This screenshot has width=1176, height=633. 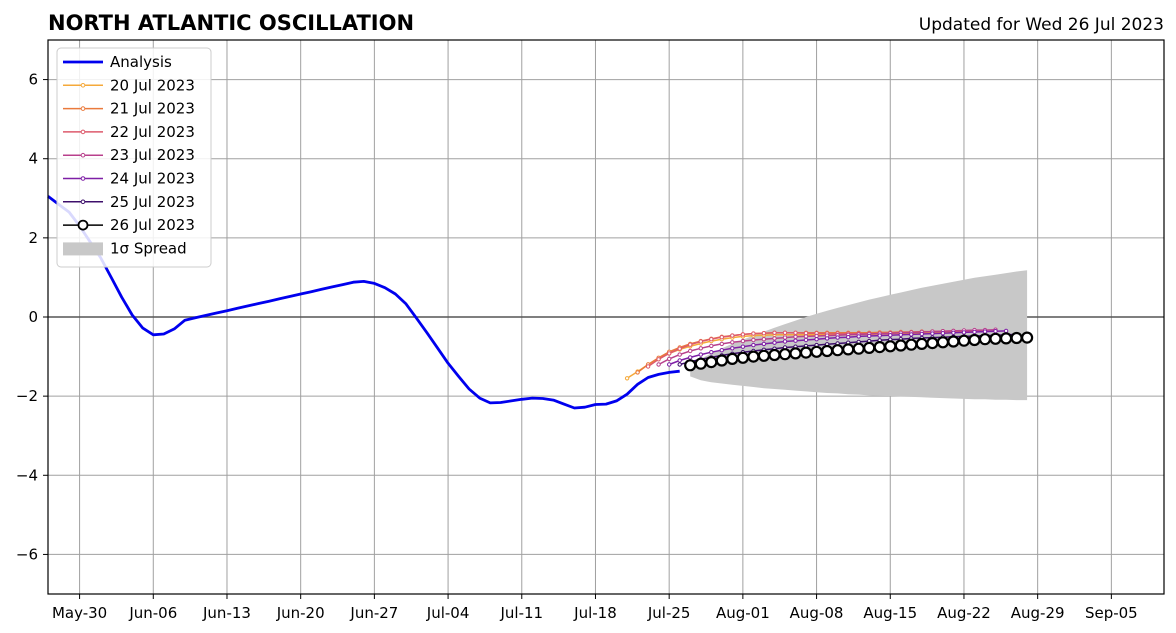 I want to click on legend-label: 23 Jul 2023, so click(x=152, y=155).